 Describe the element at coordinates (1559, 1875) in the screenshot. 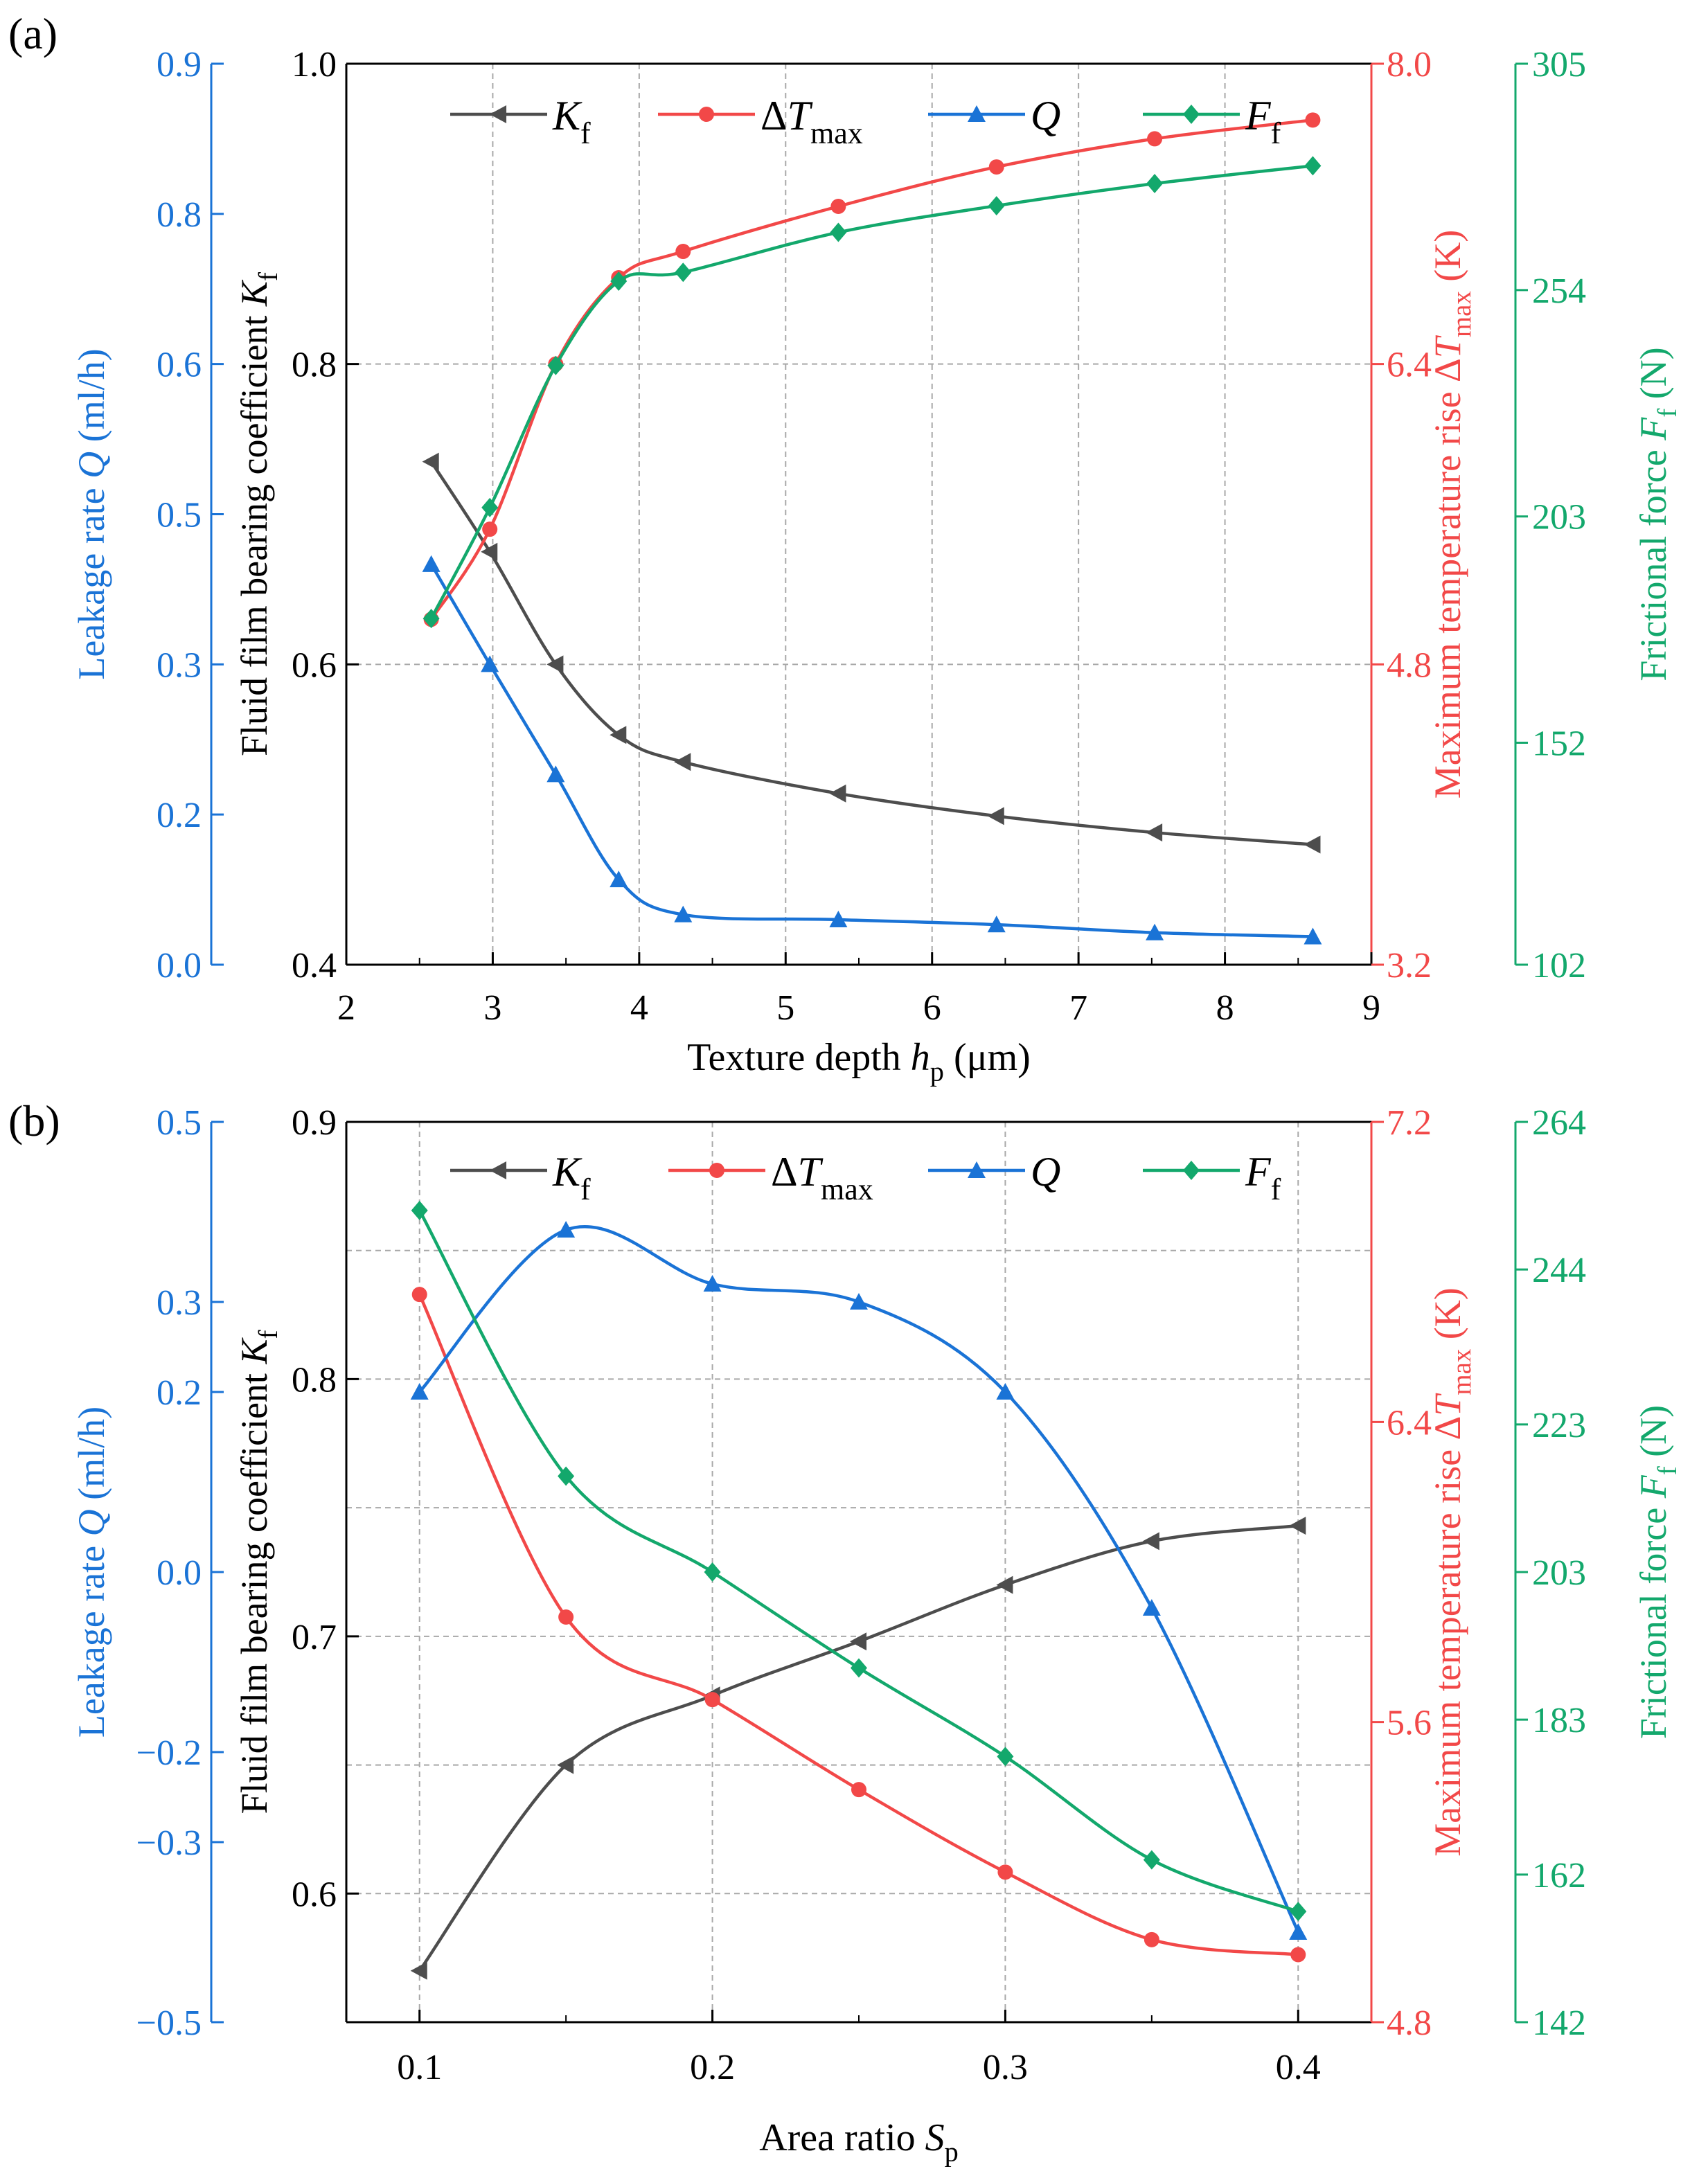

I see `ff-tick-label: 162` at that location.